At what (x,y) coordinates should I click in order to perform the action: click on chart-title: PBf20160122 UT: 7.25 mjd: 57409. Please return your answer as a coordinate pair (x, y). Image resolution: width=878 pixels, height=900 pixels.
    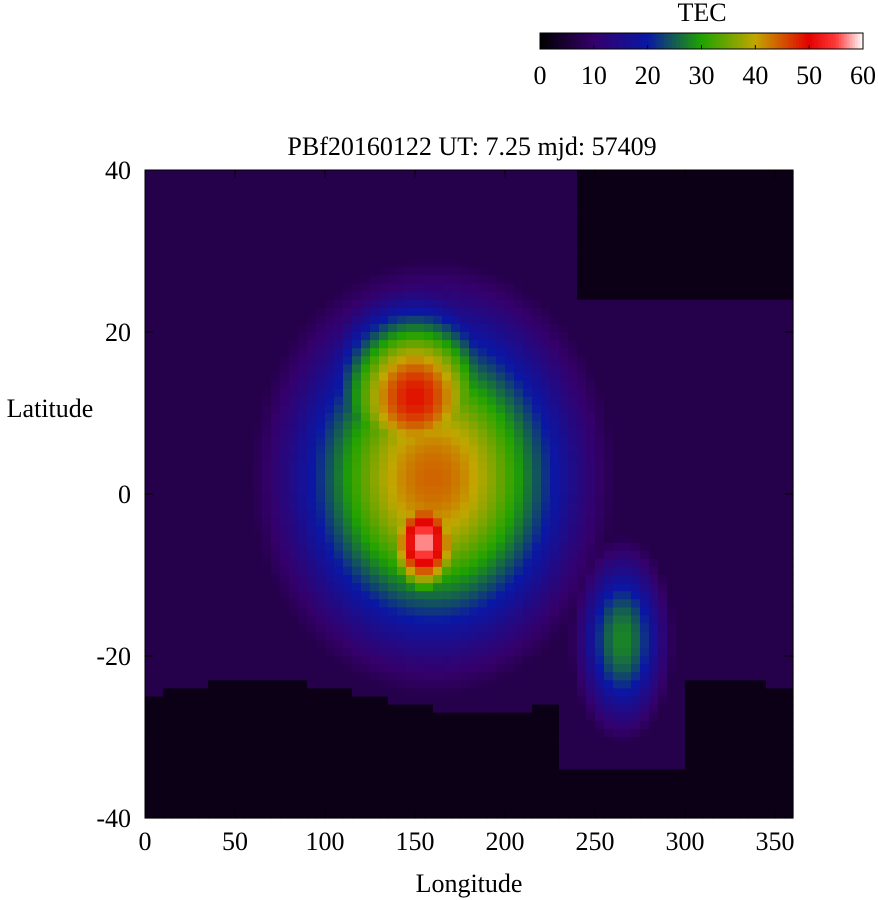
    Looking at the image, I should click on (471, 146).